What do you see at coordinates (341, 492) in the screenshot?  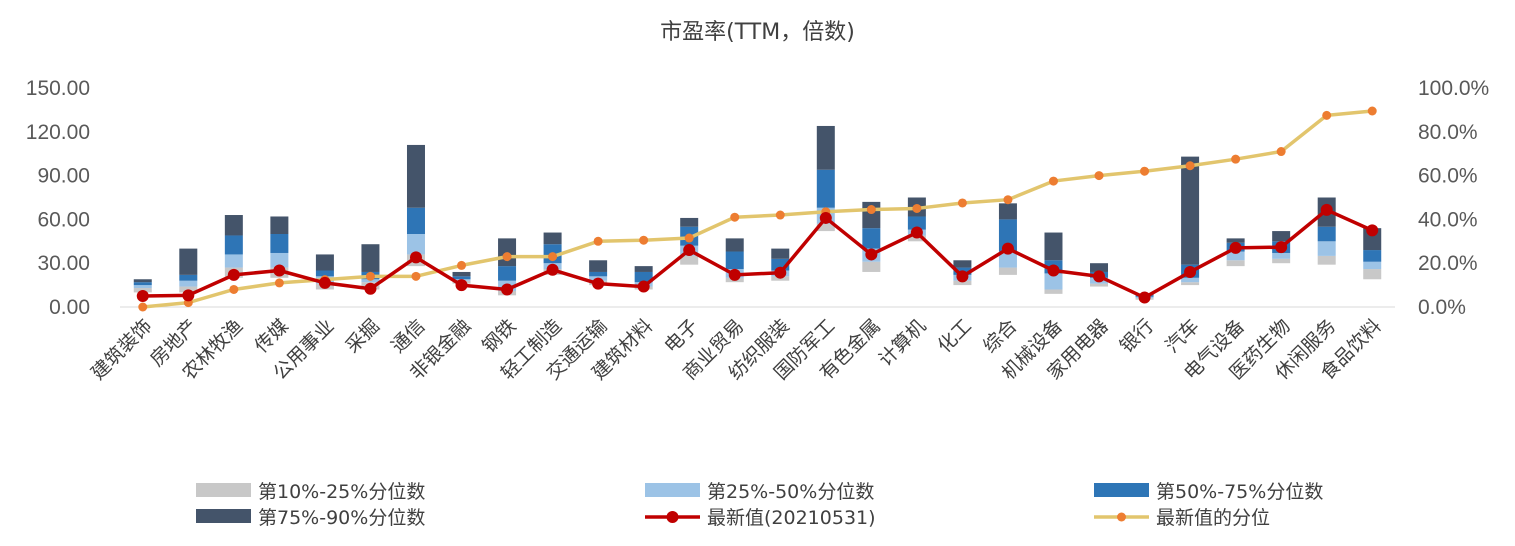 I see `legend-label: 第10%-25%分位数` at bounding box center [341, 492].